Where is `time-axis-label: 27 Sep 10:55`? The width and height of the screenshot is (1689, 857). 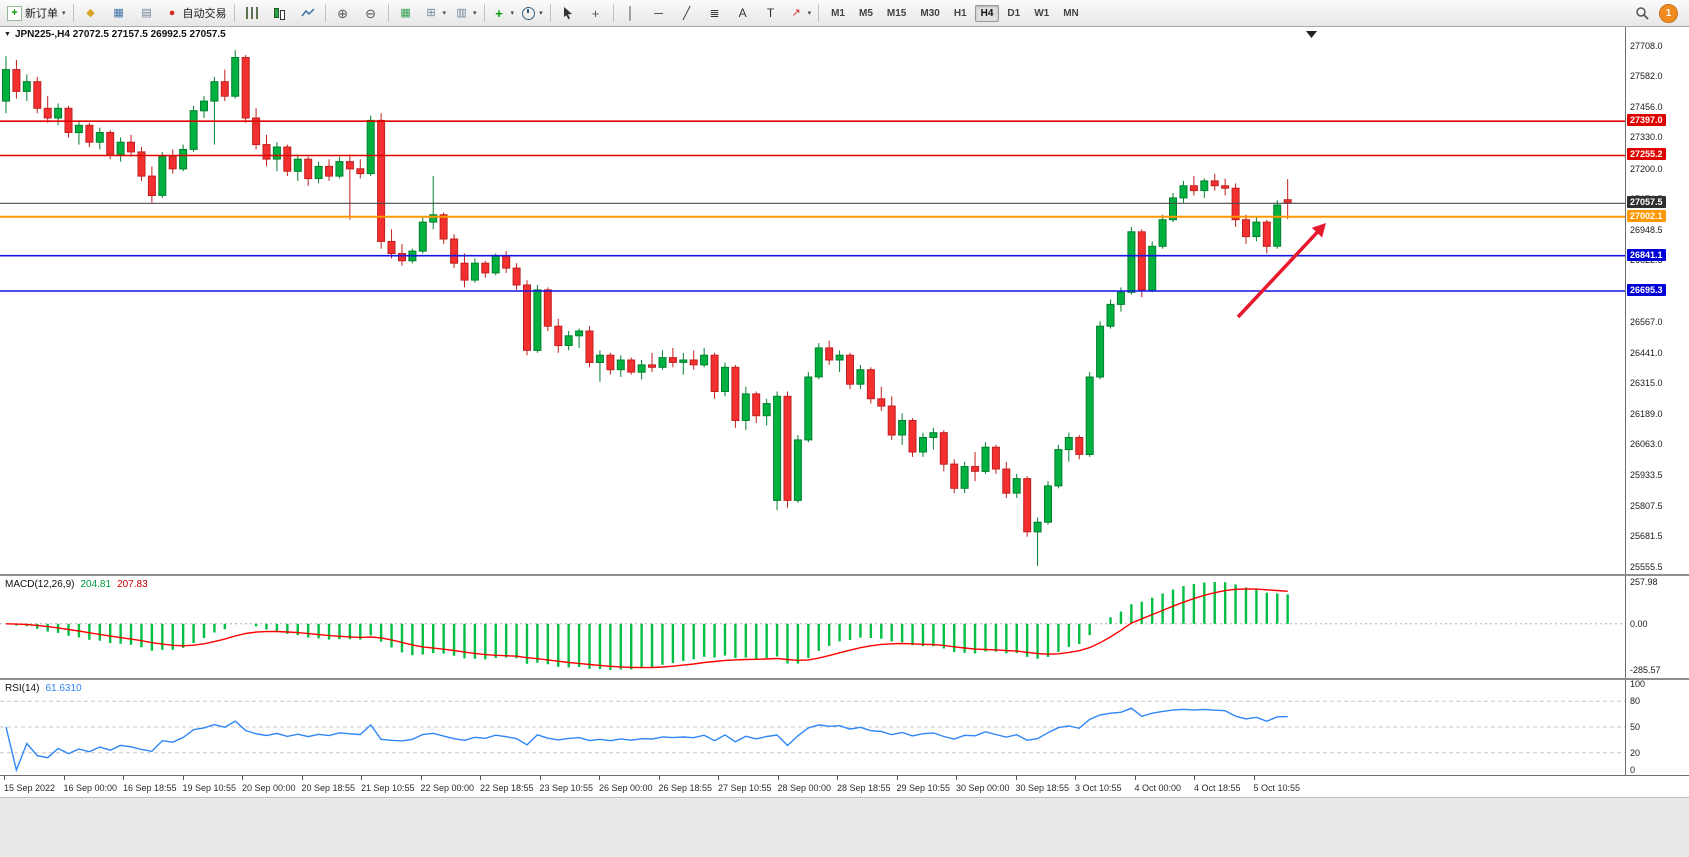
time-axis-label: 27 Sep 10:55 is located at coordinates (745, 788).